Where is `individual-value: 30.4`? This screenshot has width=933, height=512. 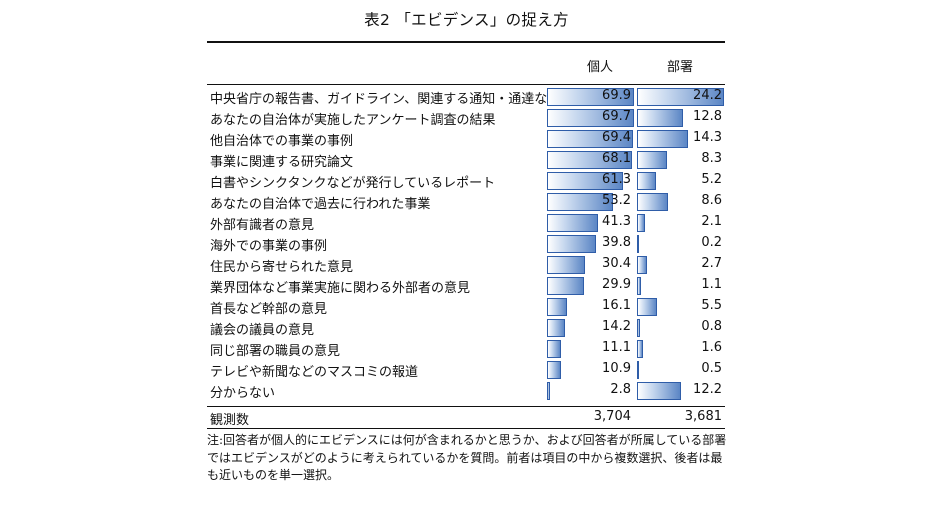 individual-value: 30.4 is located at coordinates (616, 263).